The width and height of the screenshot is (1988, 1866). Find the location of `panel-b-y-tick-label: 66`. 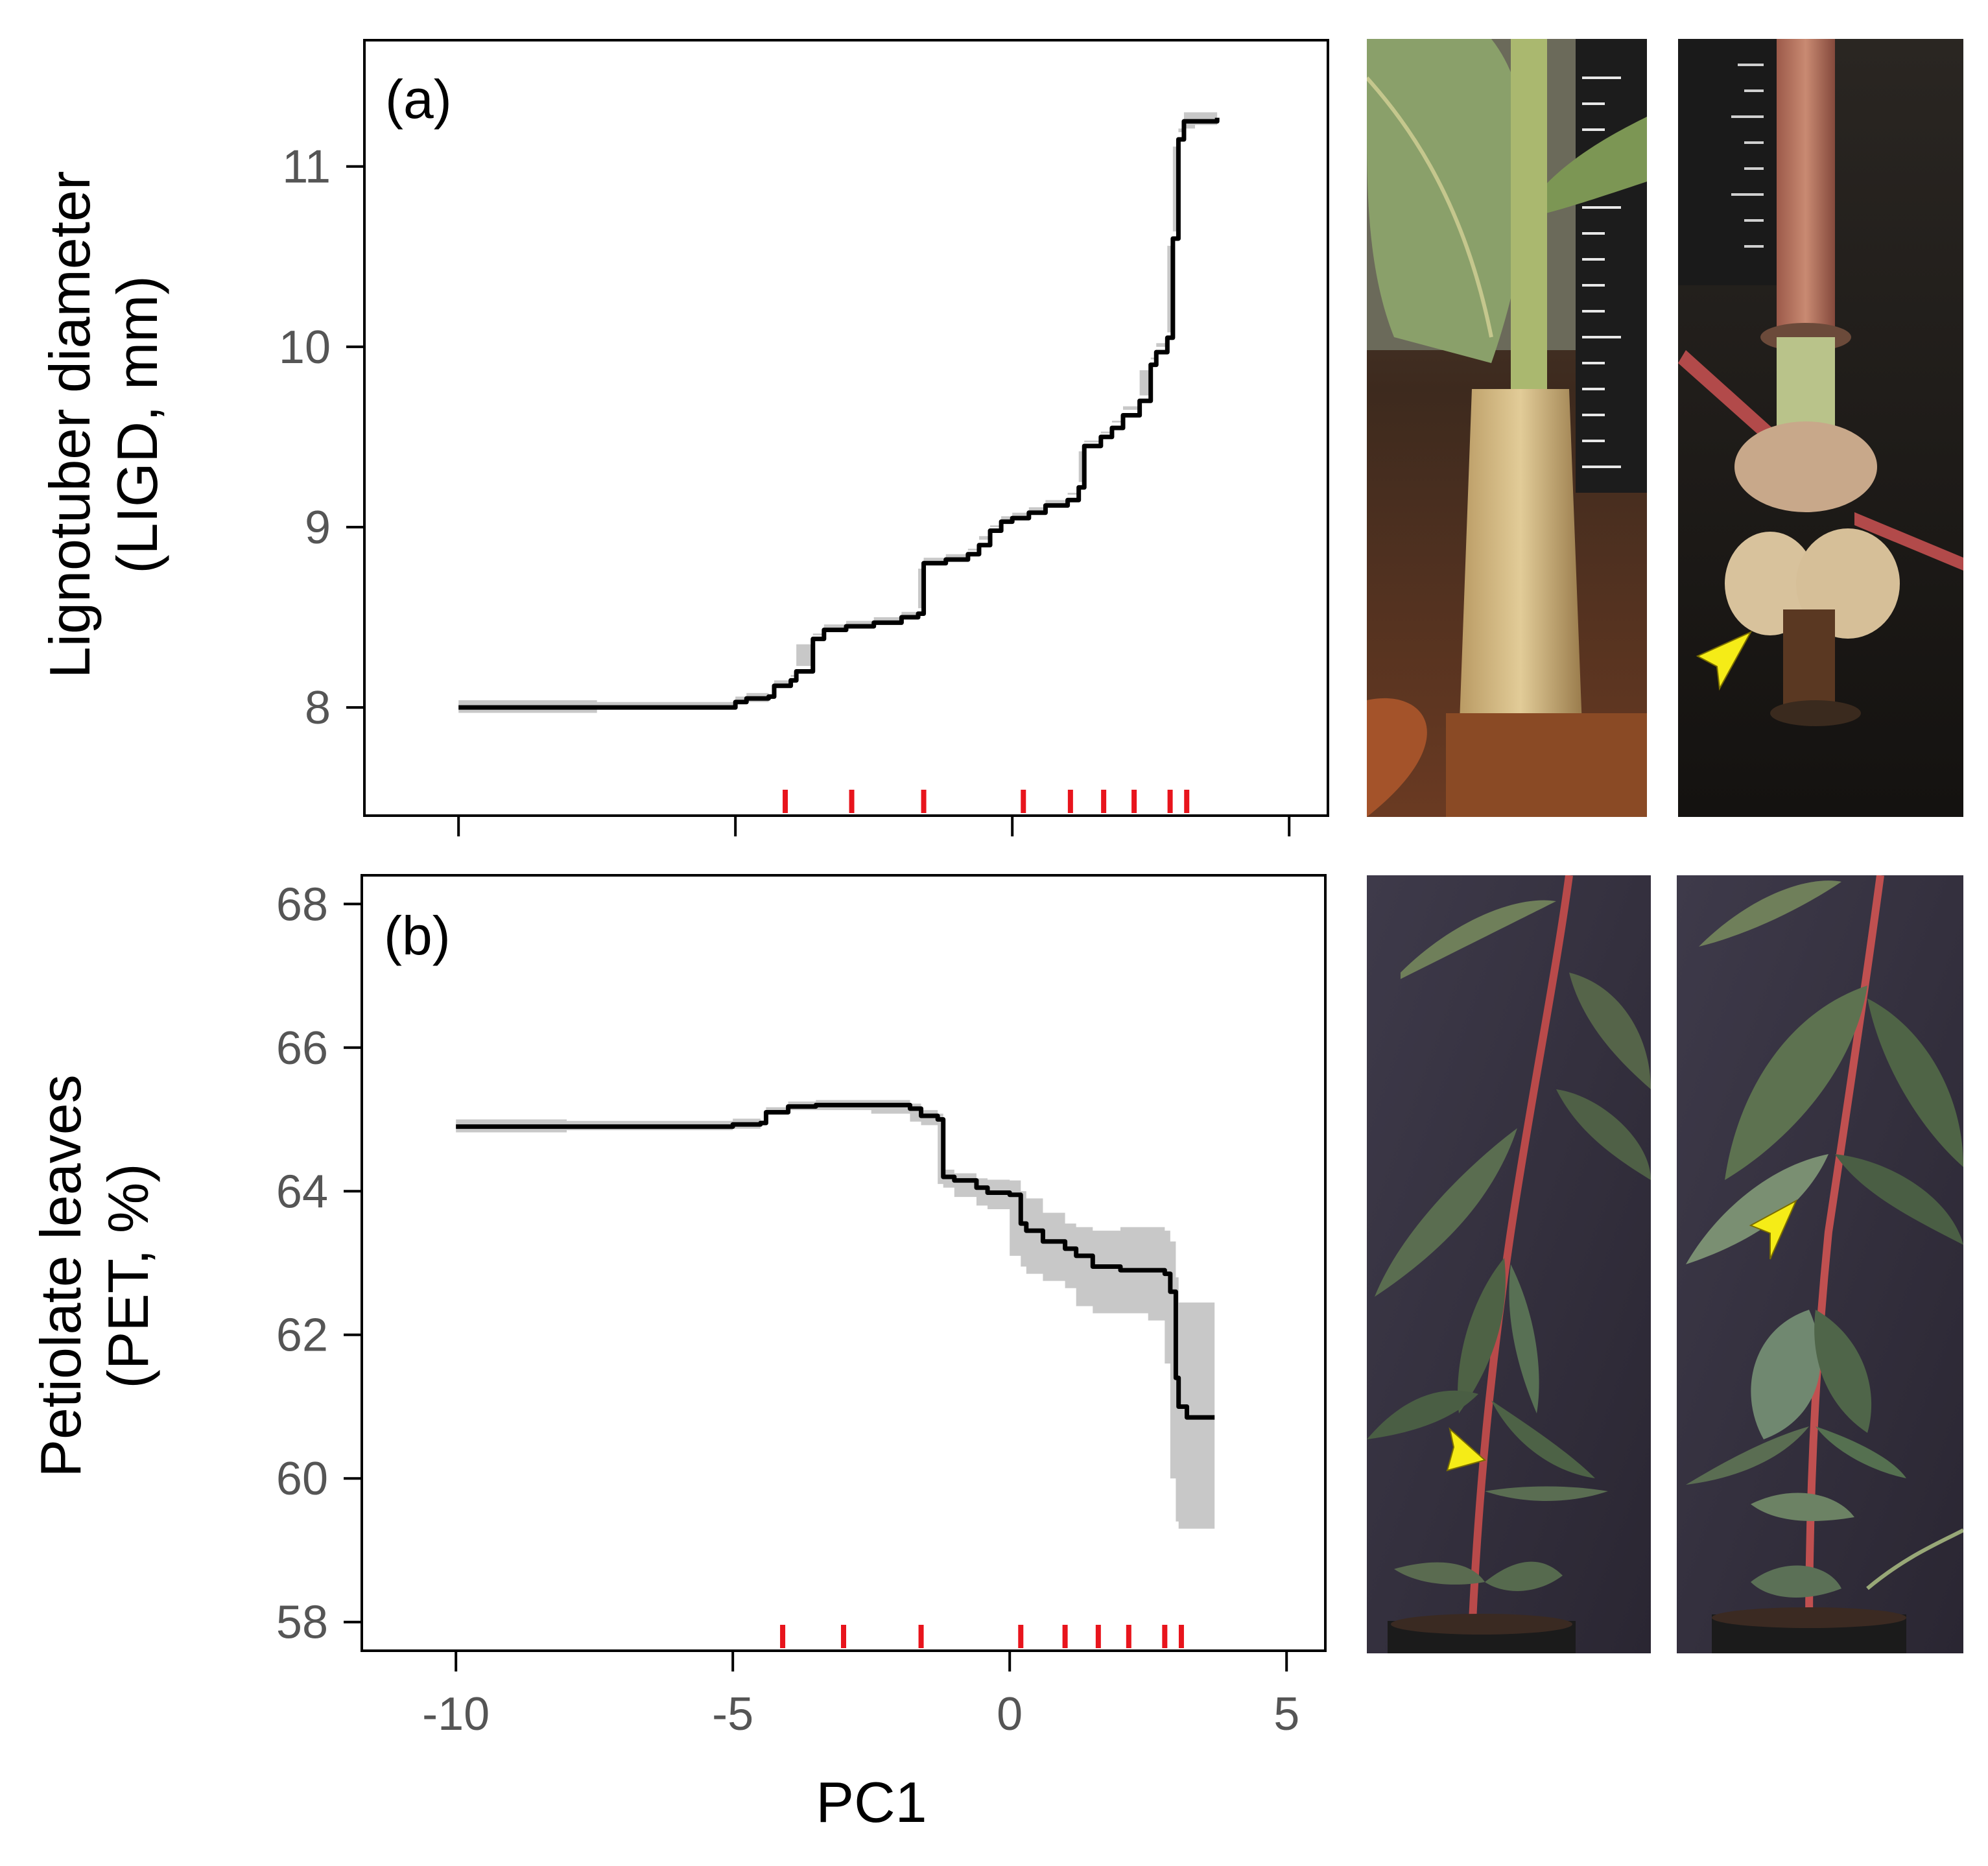

panel-b-y-tick-label: 66 is located at coordinates (302, 1048).